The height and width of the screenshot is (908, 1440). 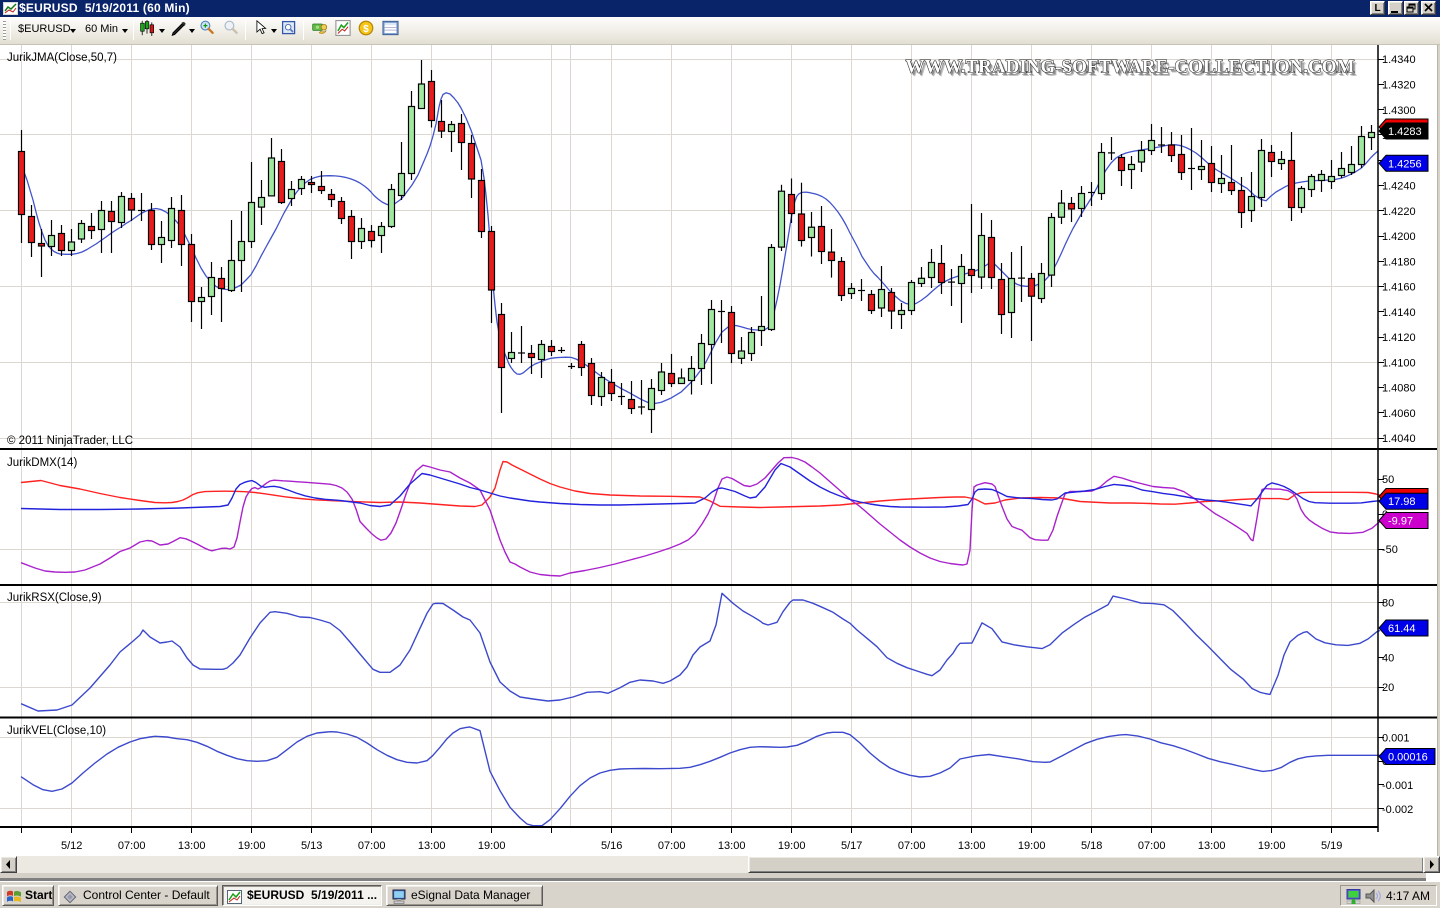 I want to click on svg-text: 1.4256, so click(x=1405, y=164).